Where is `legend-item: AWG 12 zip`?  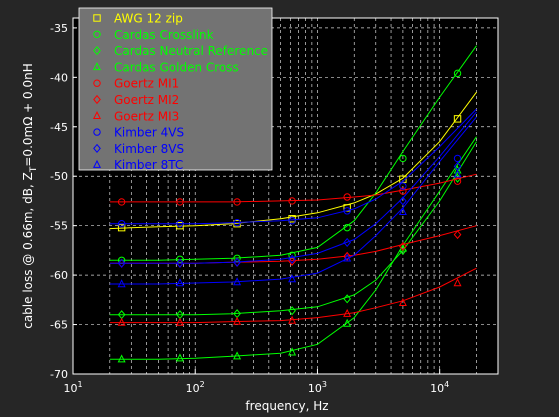
legend-item: AWG 12 zip is located at coordinates (138, 19).